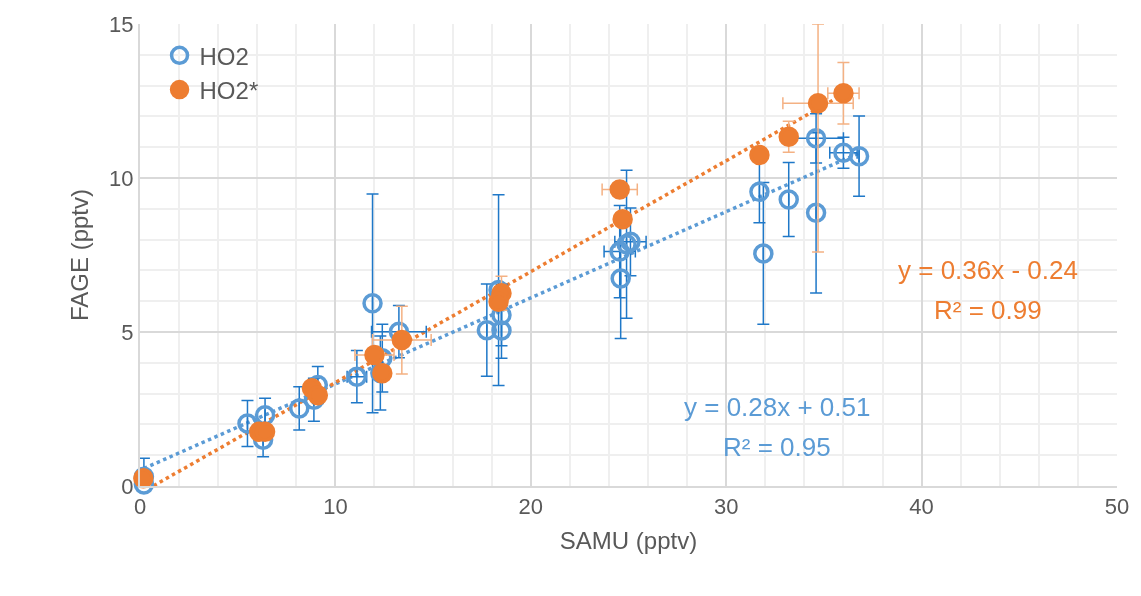  What do you see at coordinates (628, 541) in the screenshot?
I see `x-axis-title: SAMU (pptv)` at bounding box center [628, 541].